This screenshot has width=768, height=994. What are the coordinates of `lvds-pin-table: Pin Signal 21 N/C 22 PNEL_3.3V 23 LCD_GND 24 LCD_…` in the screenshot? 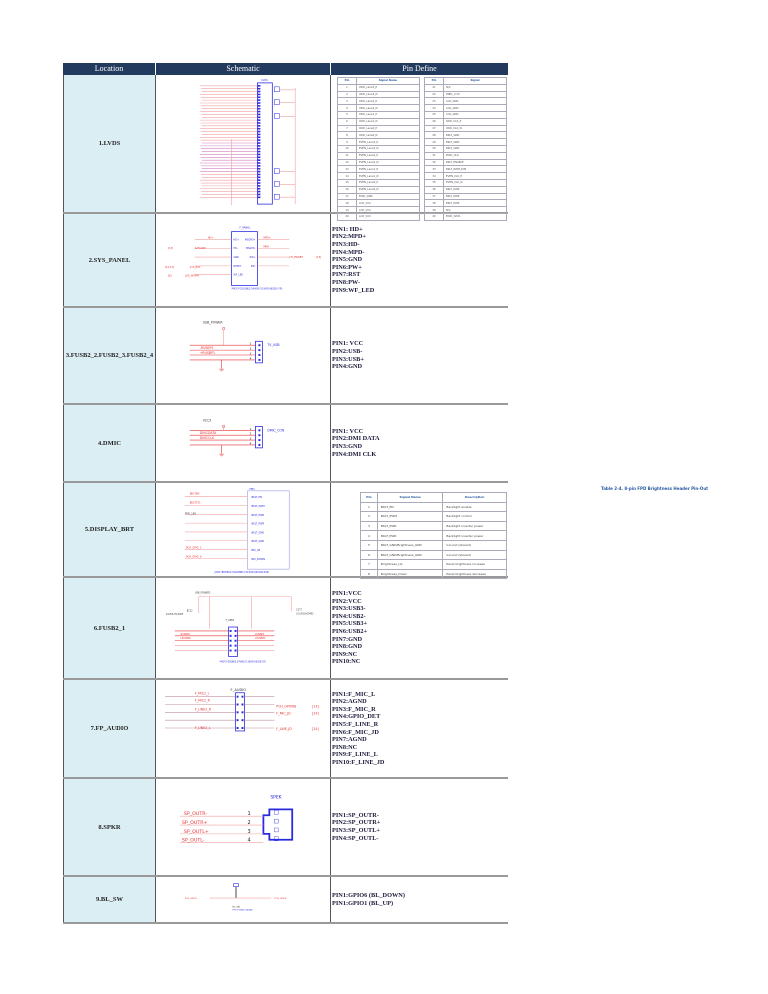 It's located at (465, 149).